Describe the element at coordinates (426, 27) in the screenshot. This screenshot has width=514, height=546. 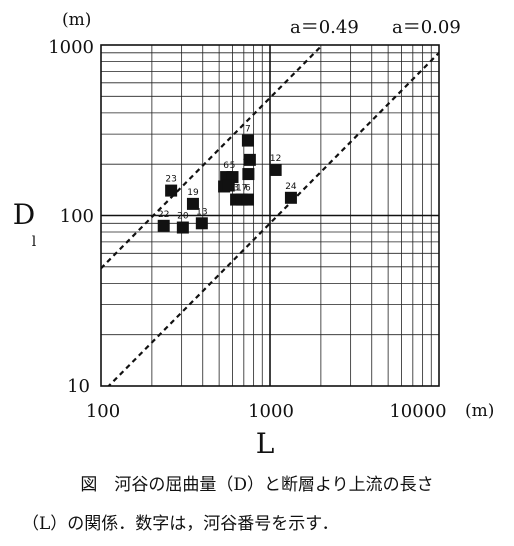
I see `line-label-a009: a＝0.09` at that location.